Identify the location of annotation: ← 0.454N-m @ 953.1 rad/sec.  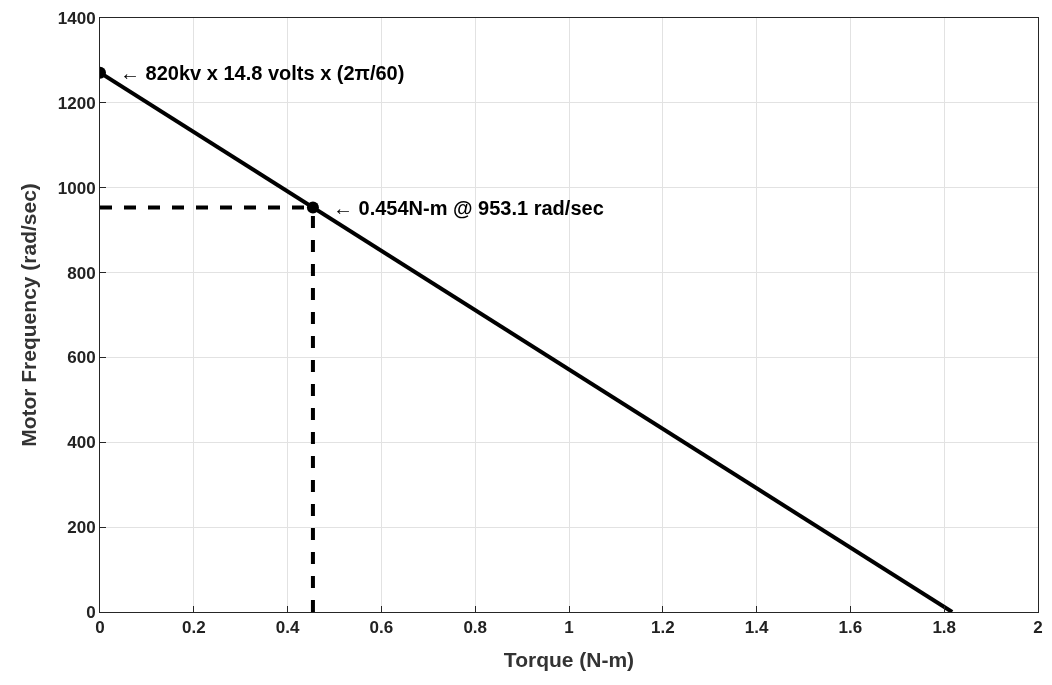
(468, 208).